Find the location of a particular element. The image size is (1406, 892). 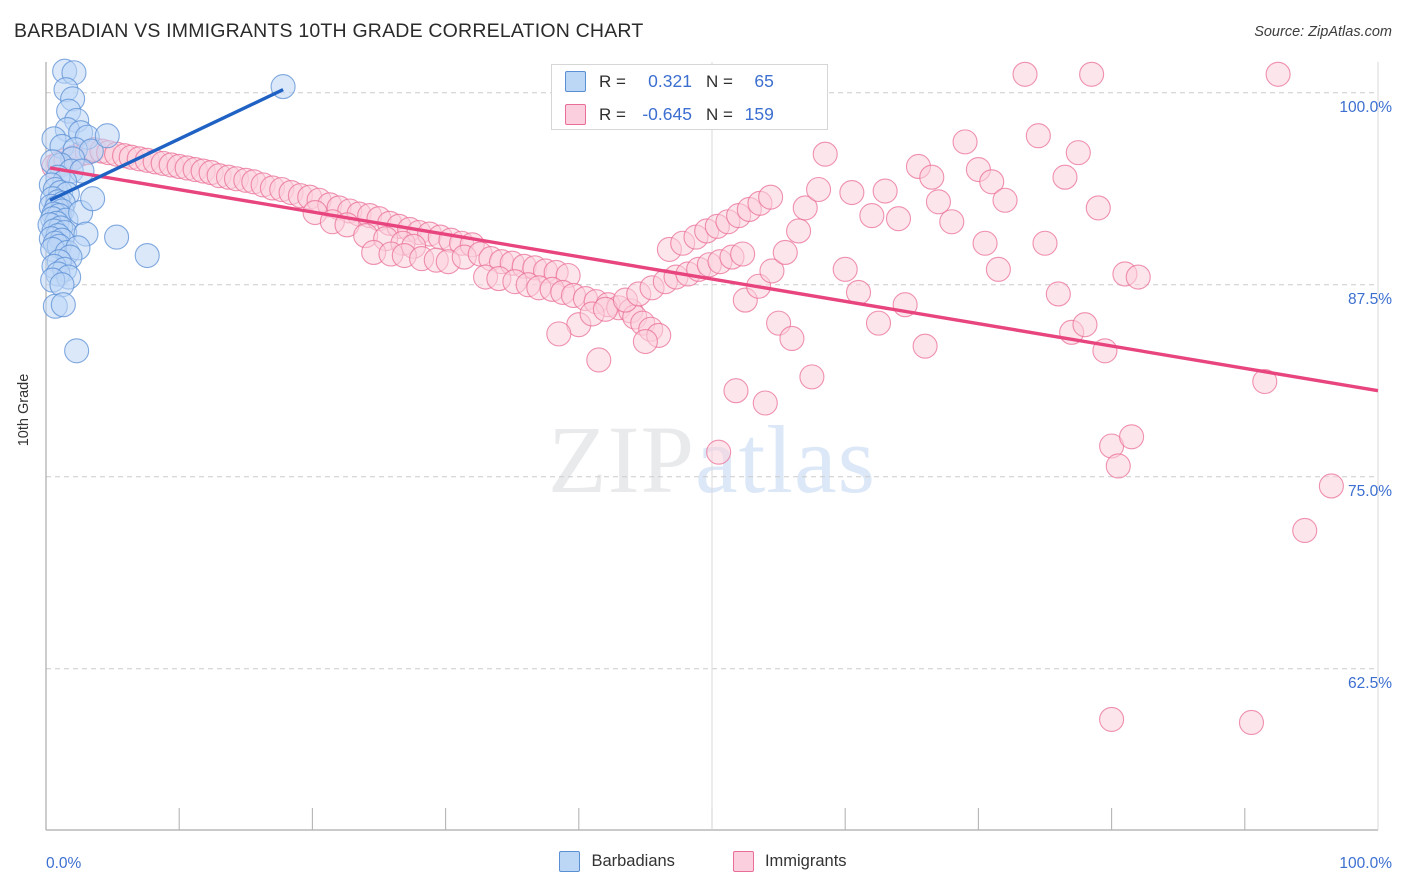

r-label-immigrants: R = is located at coordinates (612, 114).